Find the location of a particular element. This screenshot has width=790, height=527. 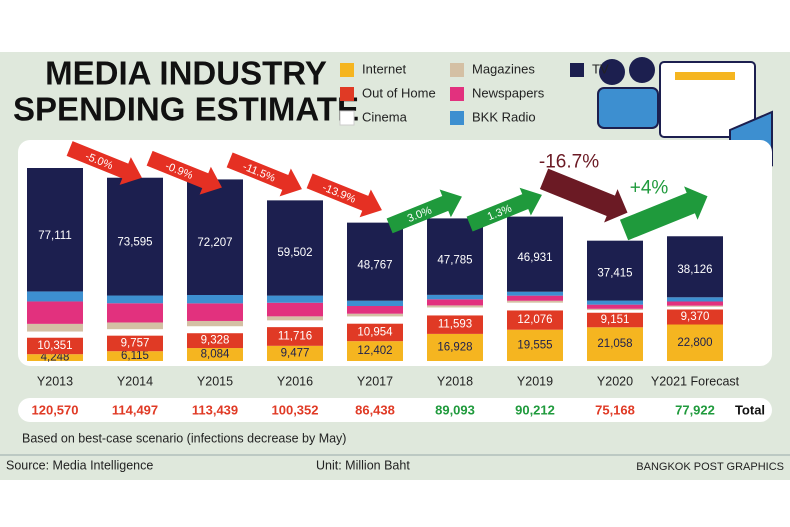

data-label: 9,370 is located at coordinates (695, 317).